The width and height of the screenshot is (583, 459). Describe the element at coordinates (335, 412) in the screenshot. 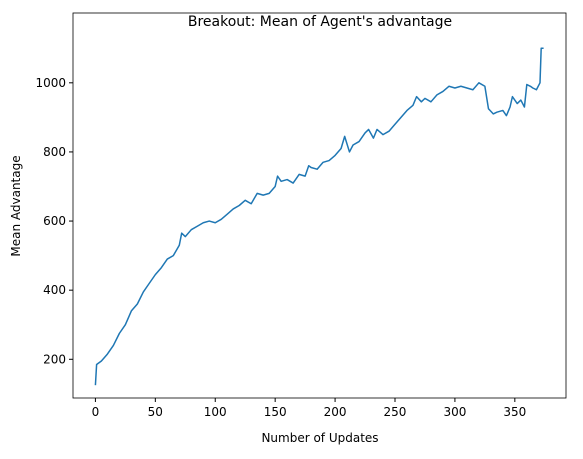

I see `x-tick-label: 200` at that location.